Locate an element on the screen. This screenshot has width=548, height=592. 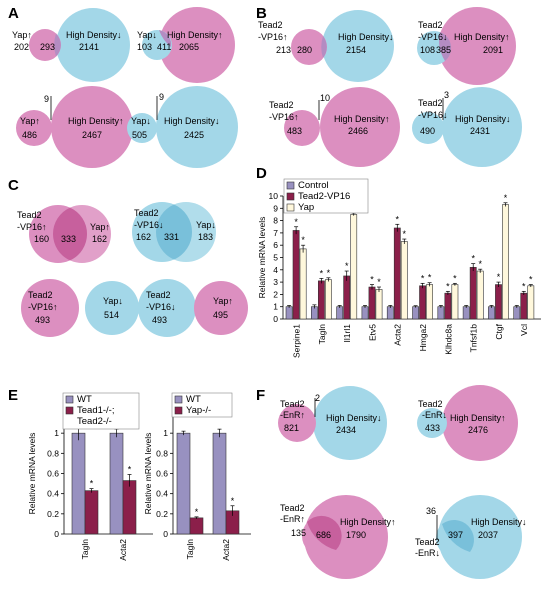
venn-count-left: 483 is located at coordinates (294, 131).